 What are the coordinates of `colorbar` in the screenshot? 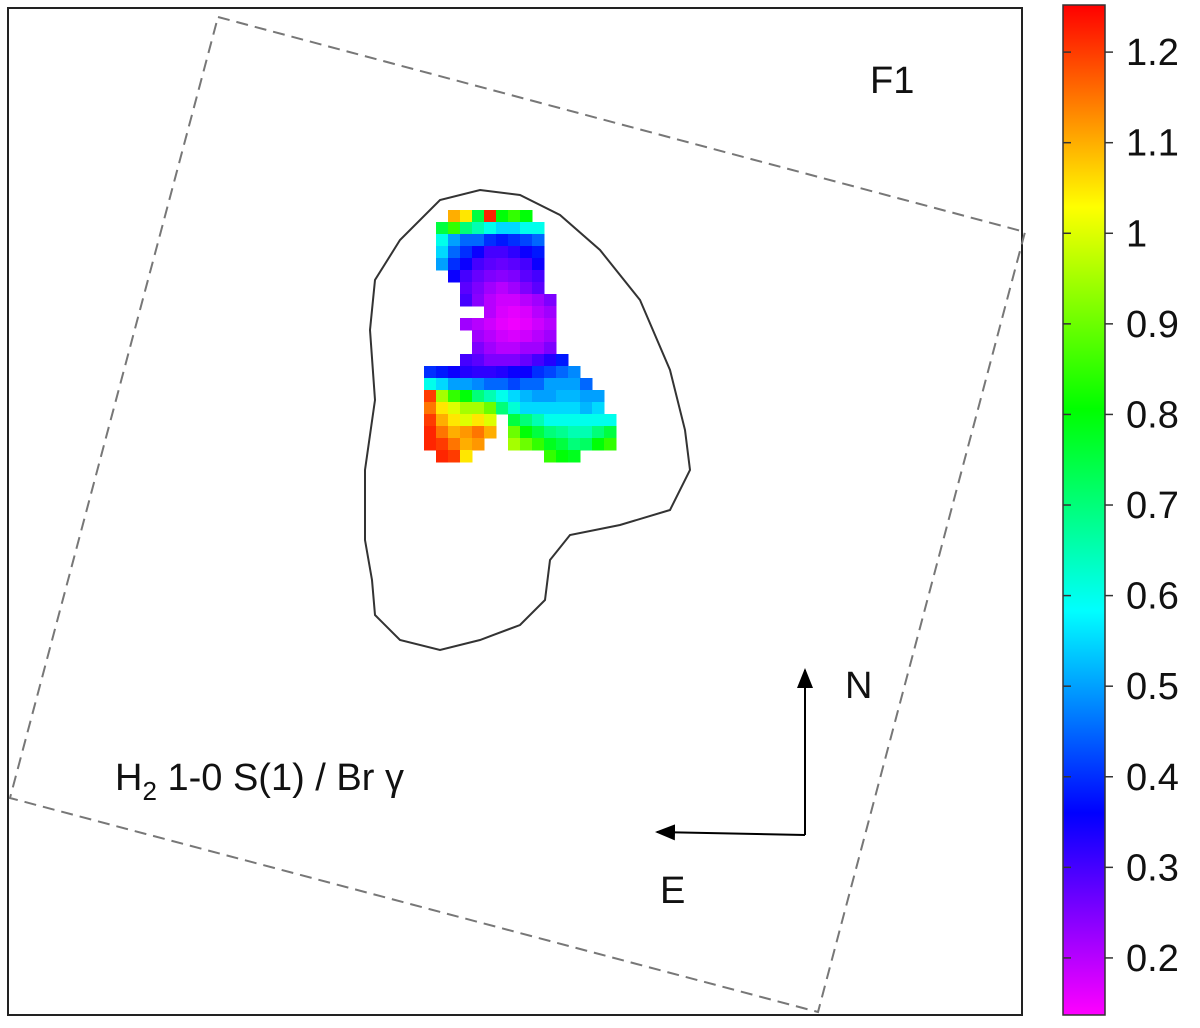 It's located at (1084, 510).